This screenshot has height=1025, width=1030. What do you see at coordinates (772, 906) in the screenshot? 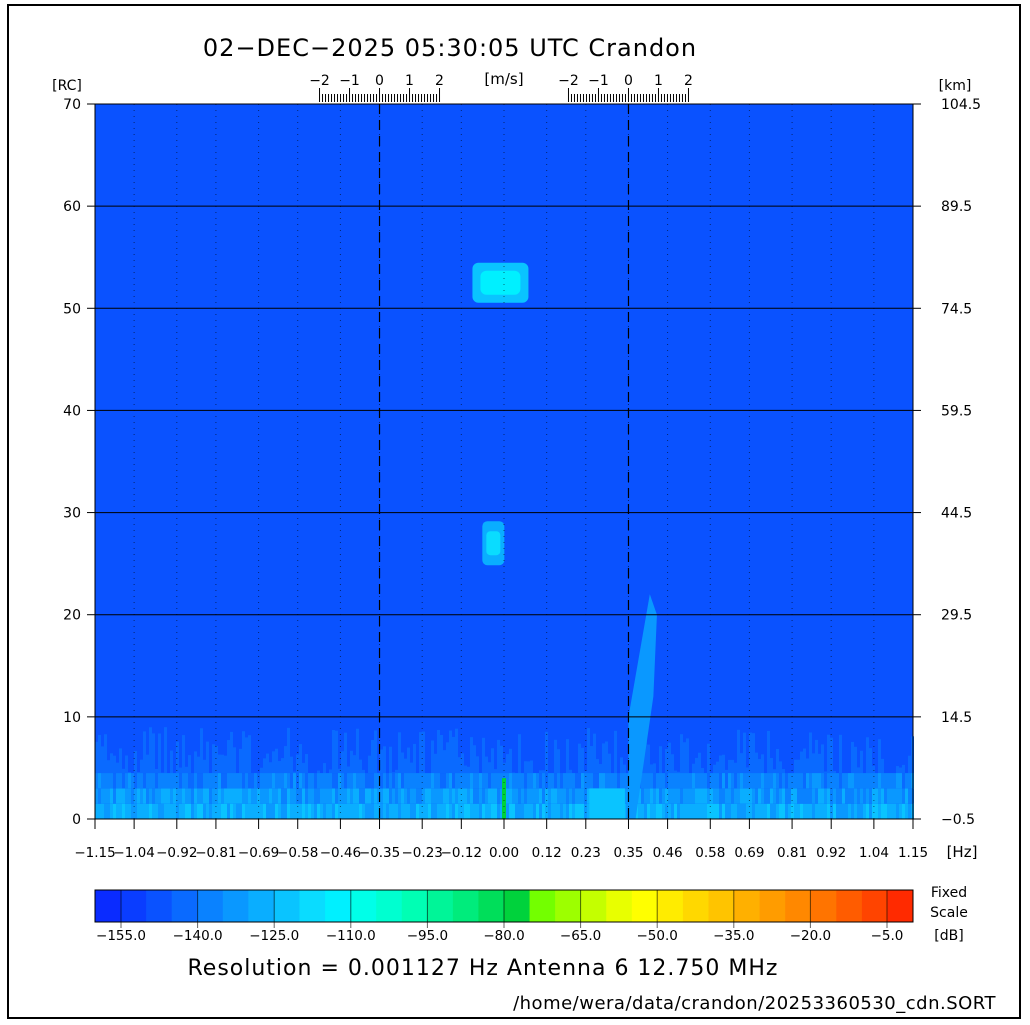
I see `colorbar-segment` at bounding box center [772, 906].